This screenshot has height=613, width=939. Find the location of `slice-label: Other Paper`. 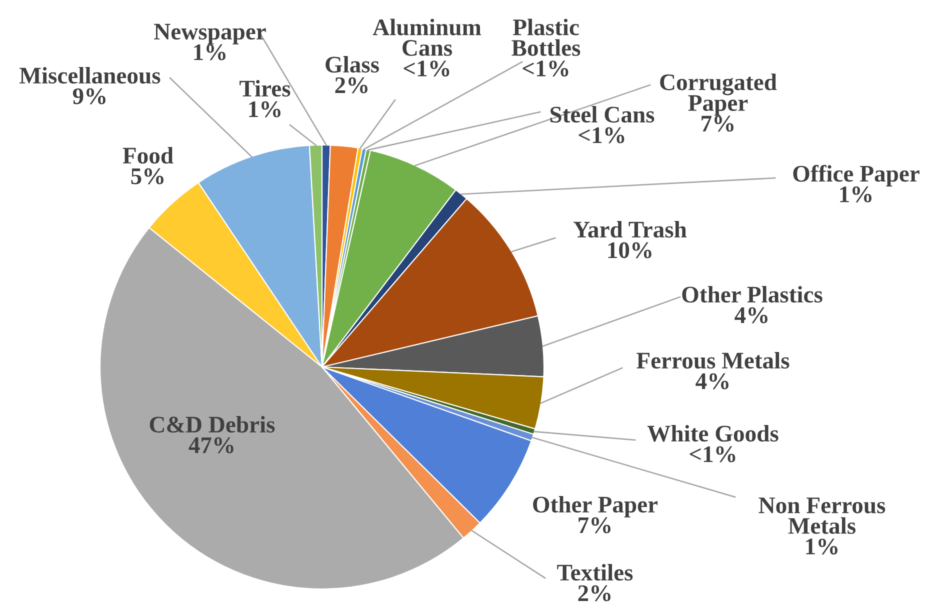

slice-label: Other Paper is located at coordinates (595, 507).